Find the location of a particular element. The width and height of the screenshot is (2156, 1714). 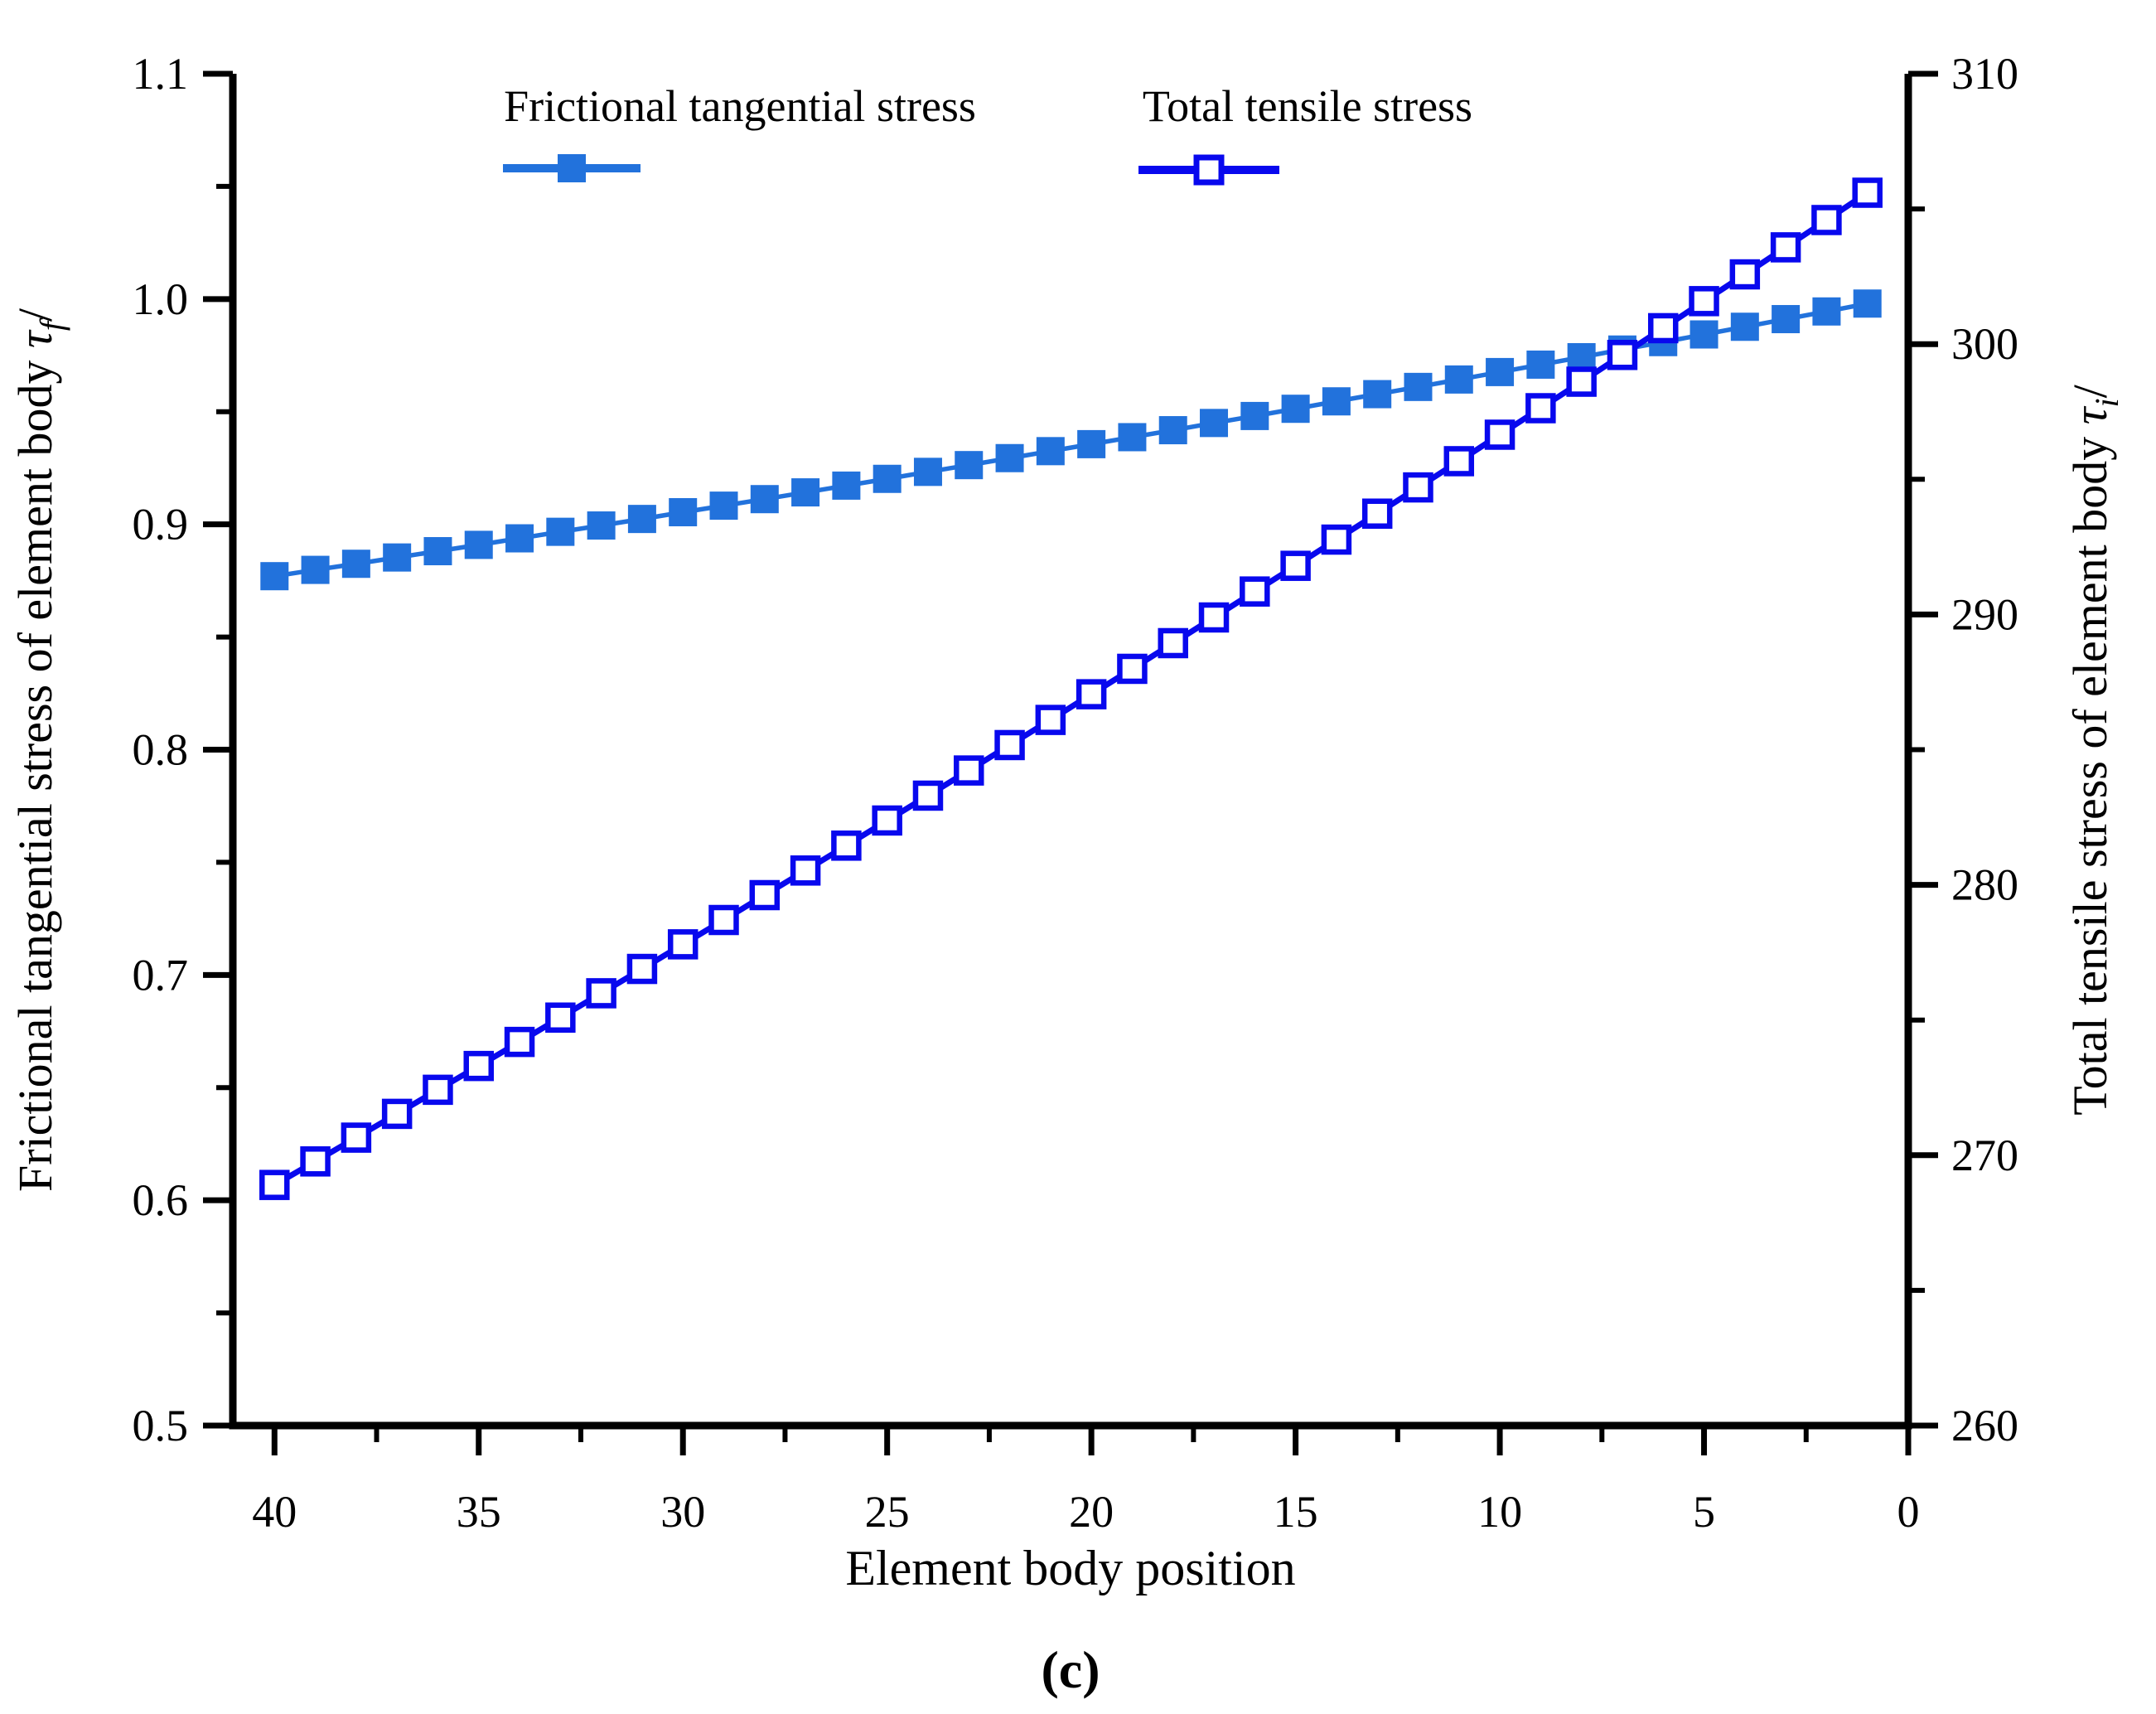

x-tick-label: 15 is located at coordinates (1296, 1512).